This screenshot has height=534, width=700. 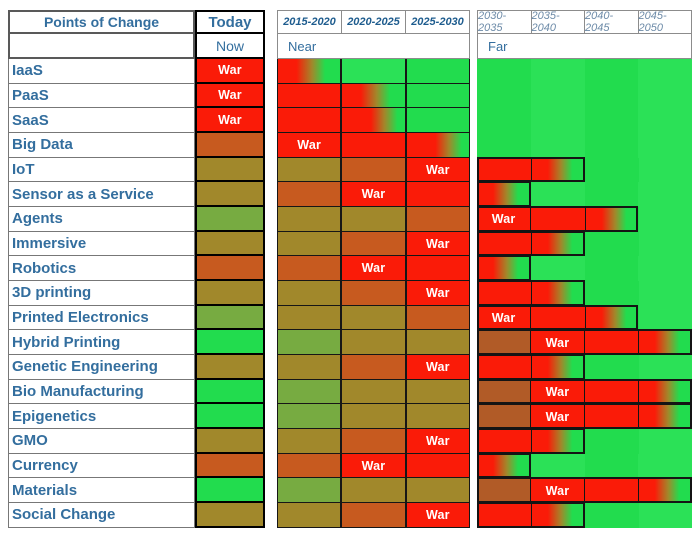 What do you see at coordinates (101, 441) in the screenshot?
I see `row-label: GMO` at bounding box center [101, 441].